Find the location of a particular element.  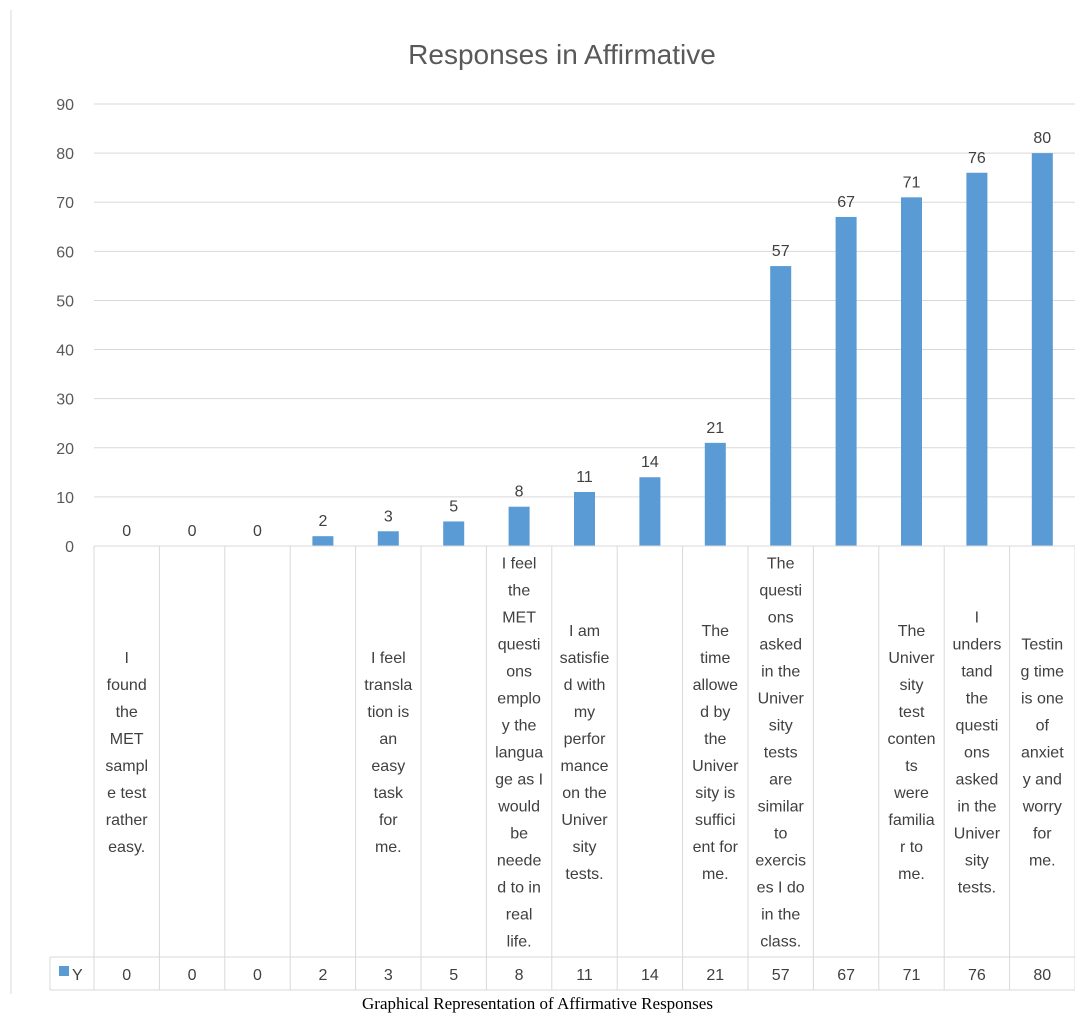

data-label: 71 is located at coordinates (912, 182).